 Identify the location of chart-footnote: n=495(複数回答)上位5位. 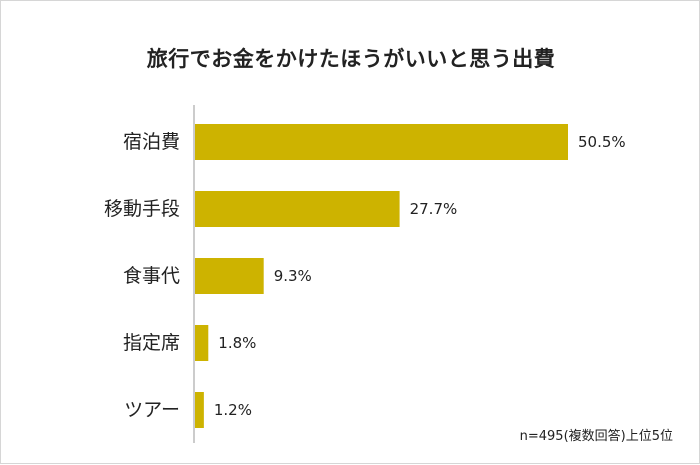
(596, 436).